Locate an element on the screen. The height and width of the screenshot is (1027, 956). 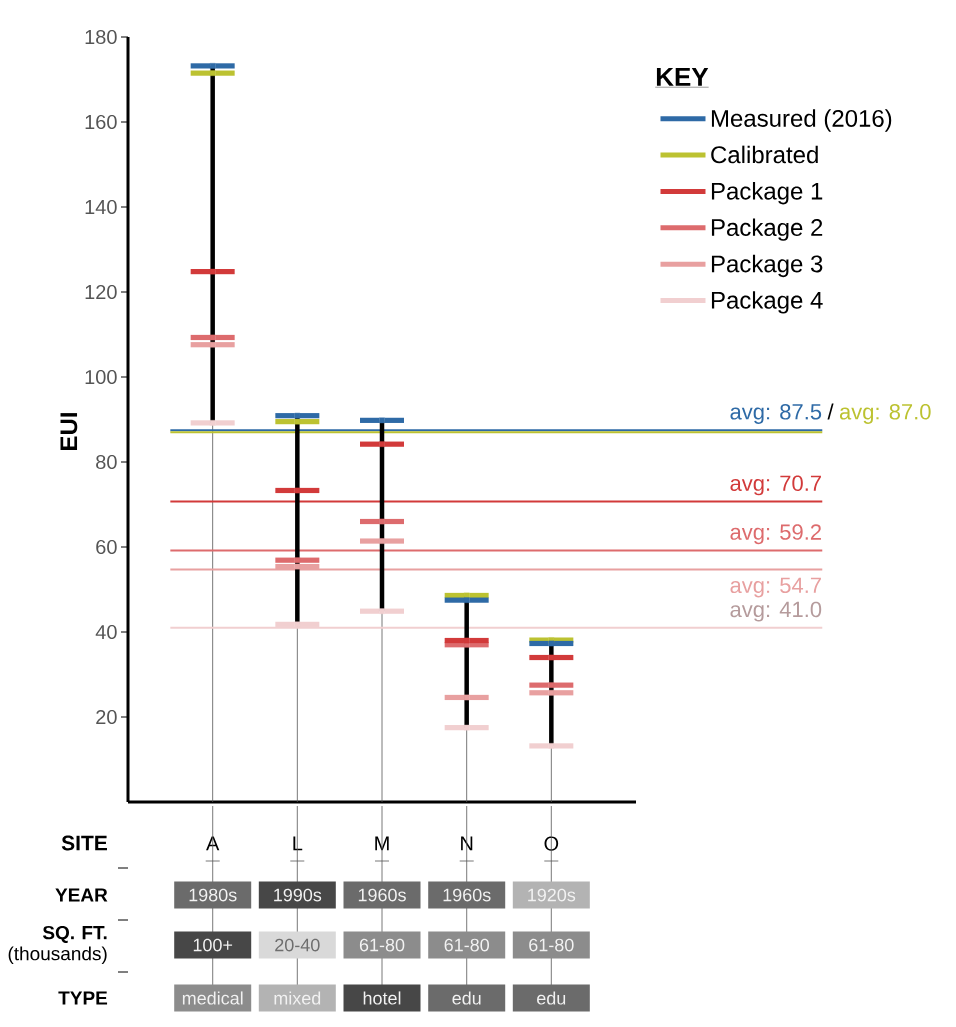
text: medical is located at coordinates (212, 998).